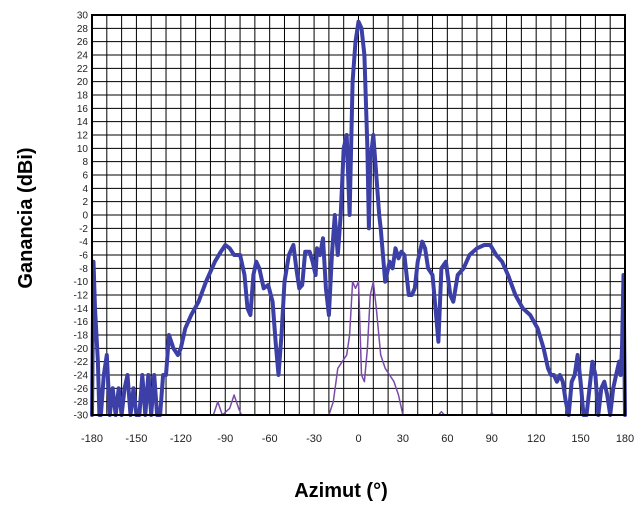 The image size is (634, 507). What do you see at coordinates (26, 217) in the screenshot?
I see `y-axis-title: Ganancia (dBi)` at bounding box center [26, 217].